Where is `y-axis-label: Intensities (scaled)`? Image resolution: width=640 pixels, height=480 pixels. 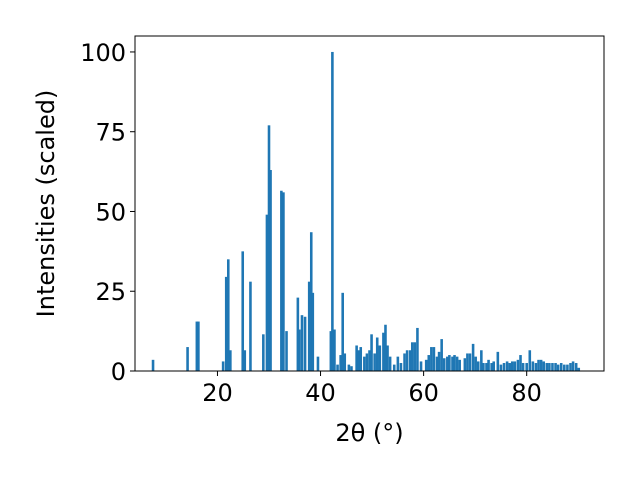 y-axis-label: Intensities (scaled) is located at coordinates (46, 204).